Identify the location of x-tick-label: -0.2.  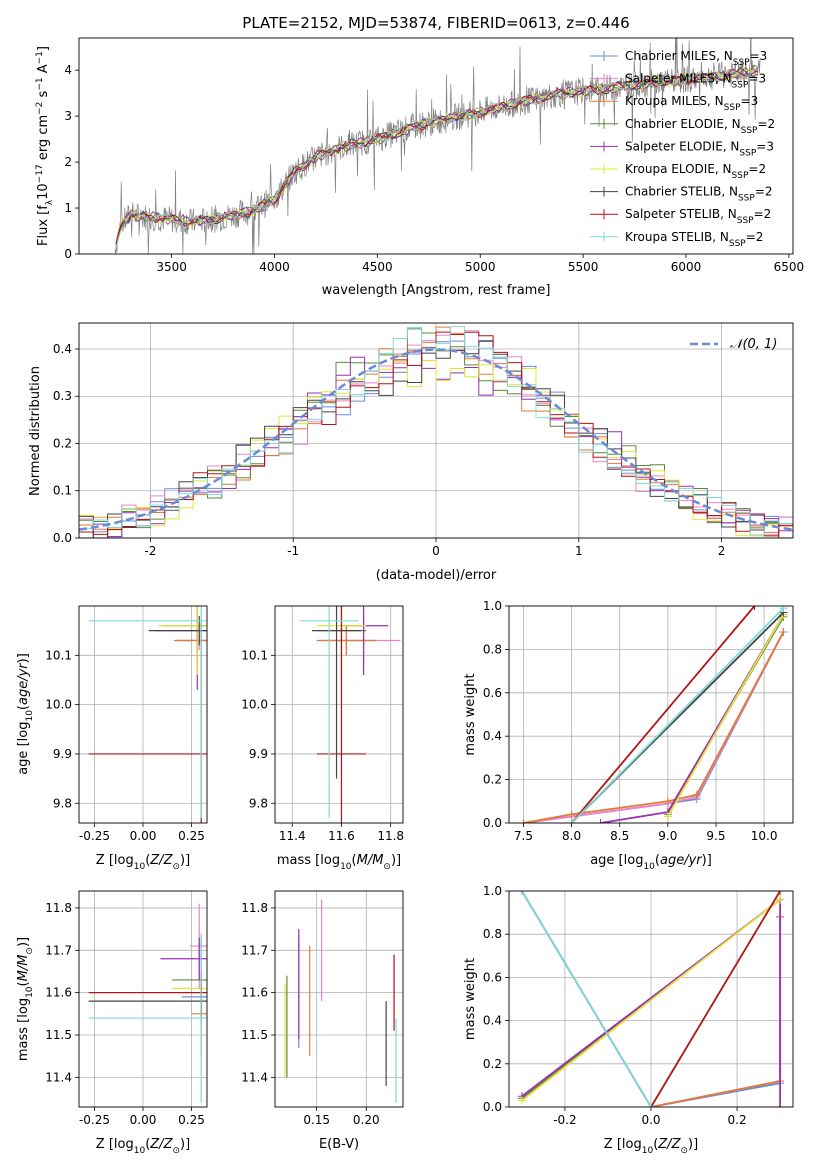
(564, 1120).